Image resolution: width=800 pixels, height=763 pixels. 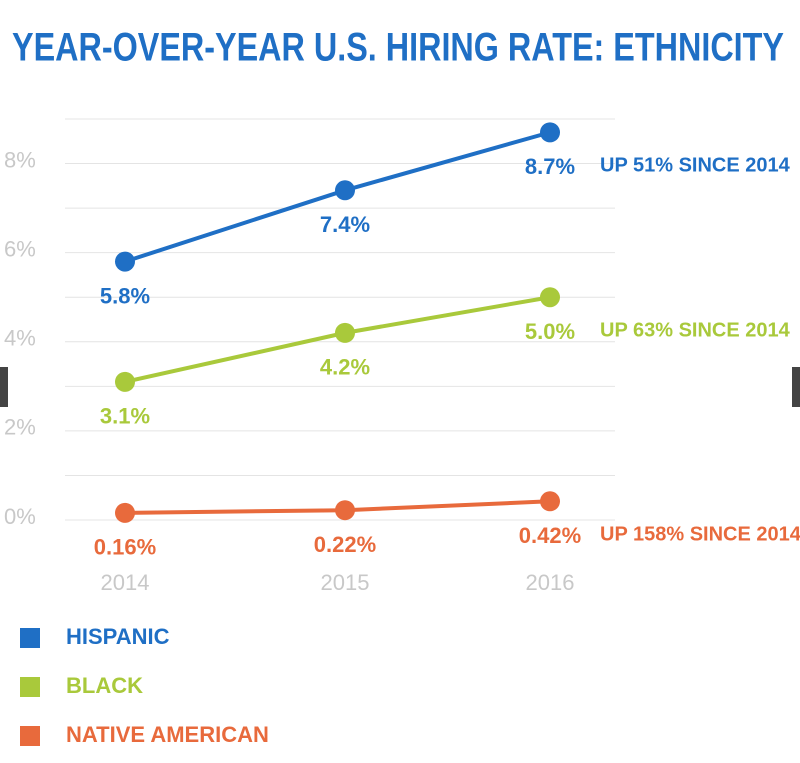 What do you see at coordinates (695, 331) in the screenshot?
I see `annotation: UP 63% SINCE 2014` at bounding box center [695, 331].